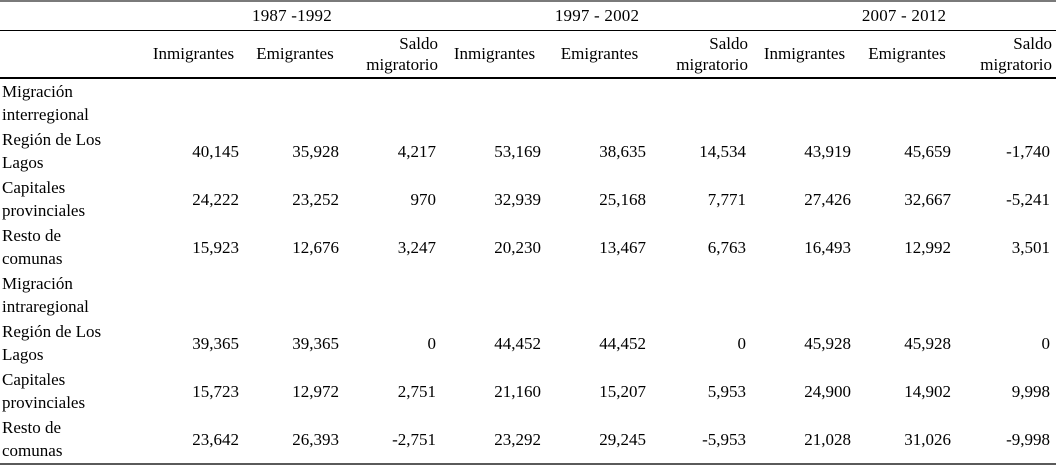 This screenshot has width=1056, height=467. What do you see at coordinates (215, 199) in the screenshot?
I see `data-cell: 24,222` at bounding box center [215, 199].